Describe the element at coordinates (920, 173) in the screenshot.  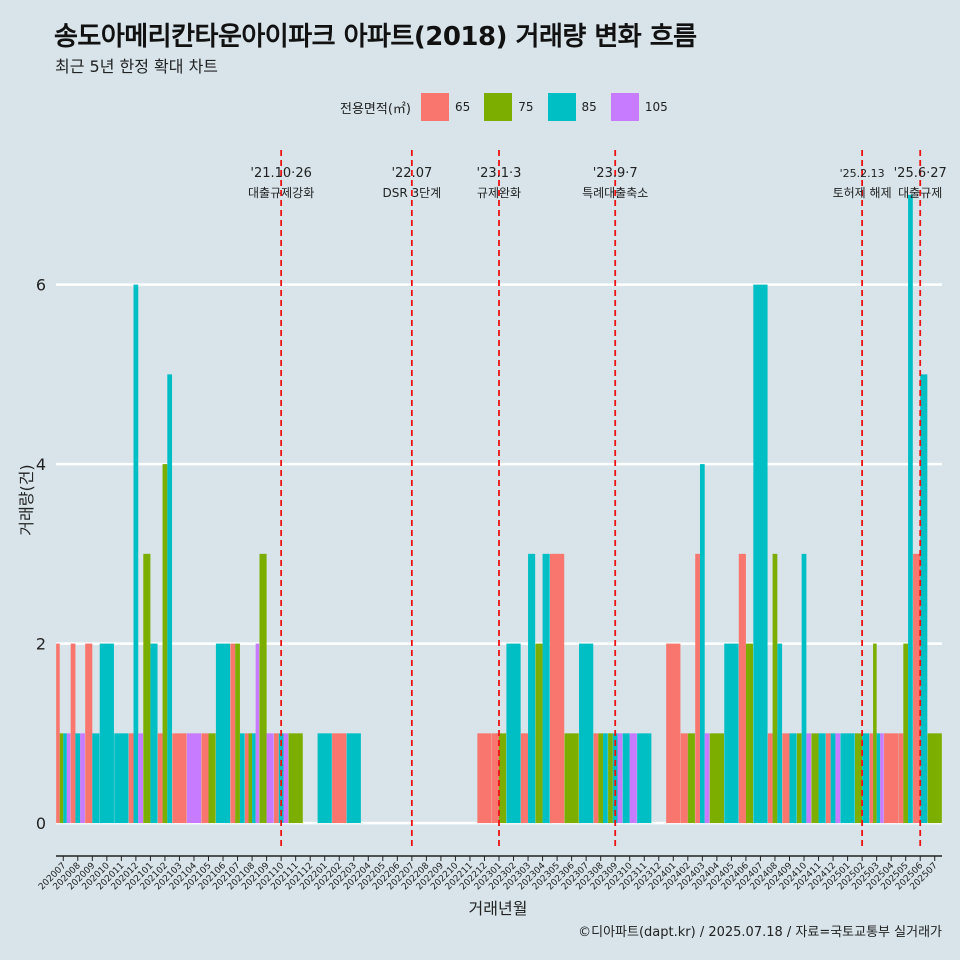
I see `event-date-202506: '25.6·27` at that location.